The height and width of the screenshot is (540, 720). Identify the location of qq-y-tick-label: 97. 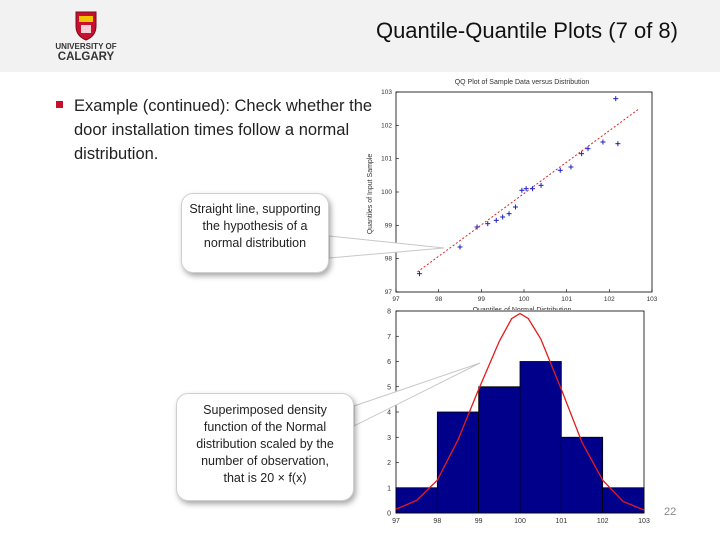
(389, 292).